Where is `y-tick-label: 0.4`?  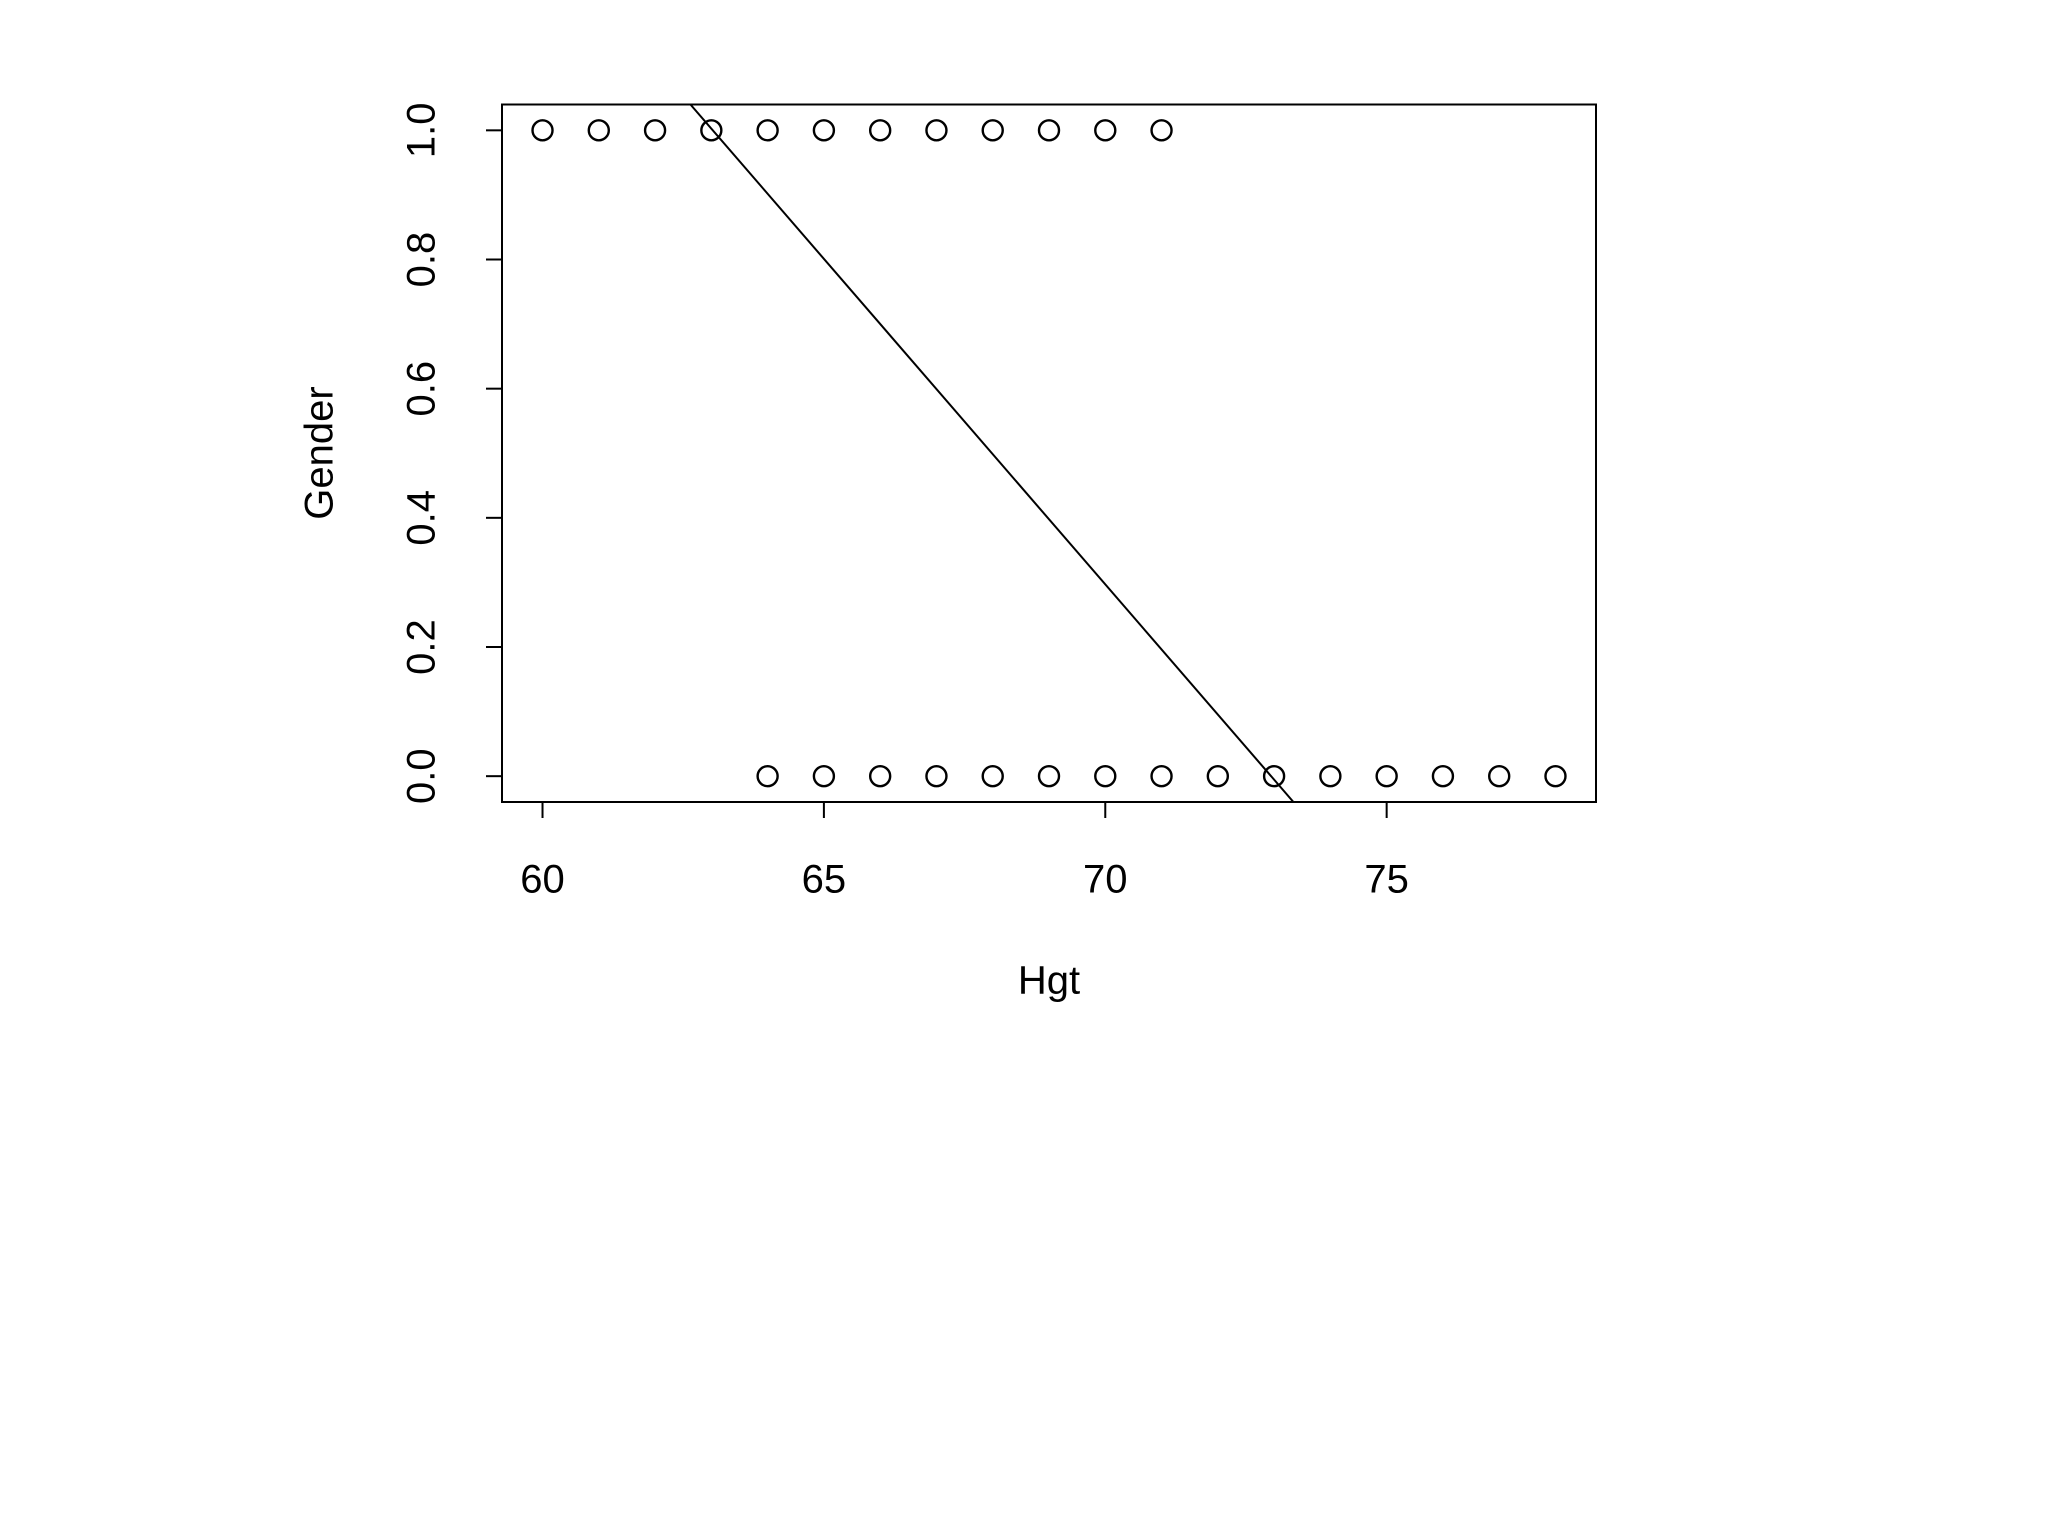 y-tick-label: 0.4 is located at coordinates (422, 518).